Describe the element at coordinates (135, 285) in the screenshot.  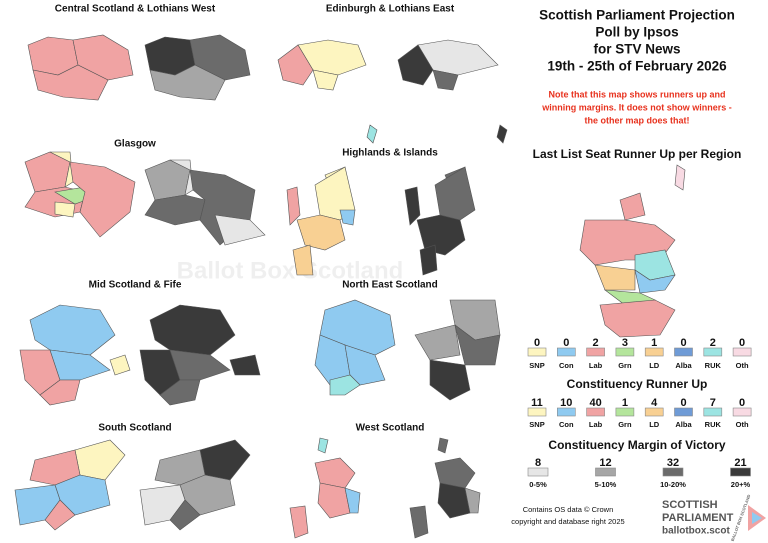
I see `region-title: Mid Scotland & Fife` at that location.